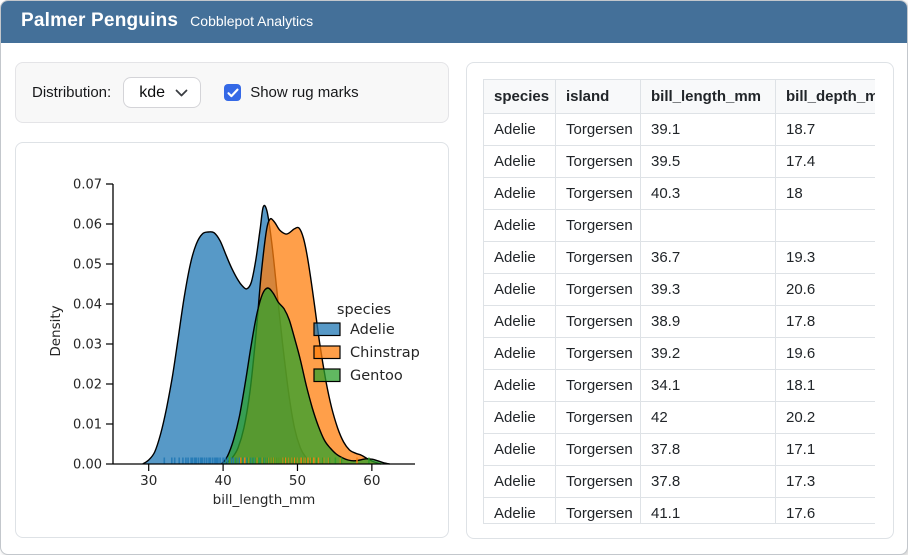  I want to click on app-header: Palmer Penguins Cobblepot Analytics, so click(454, 22).